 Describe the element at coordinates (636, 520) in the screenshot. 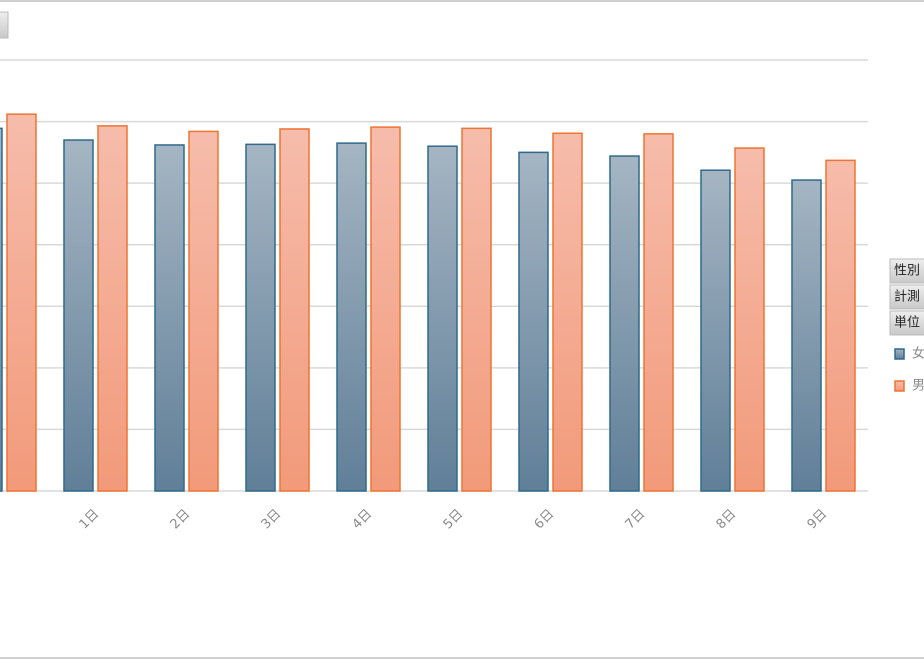

I see `x-tick-label: 7日` at that location.